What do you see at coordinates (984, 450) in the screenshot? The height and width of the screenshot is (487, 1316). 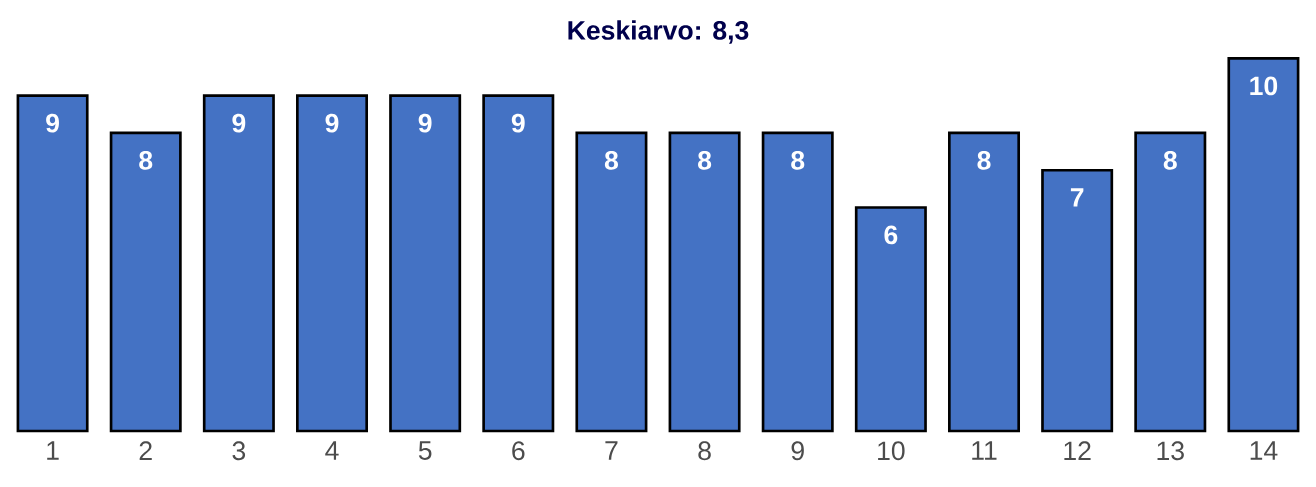 I see `x-tick-label: 11` at bounding box center [984, 450].